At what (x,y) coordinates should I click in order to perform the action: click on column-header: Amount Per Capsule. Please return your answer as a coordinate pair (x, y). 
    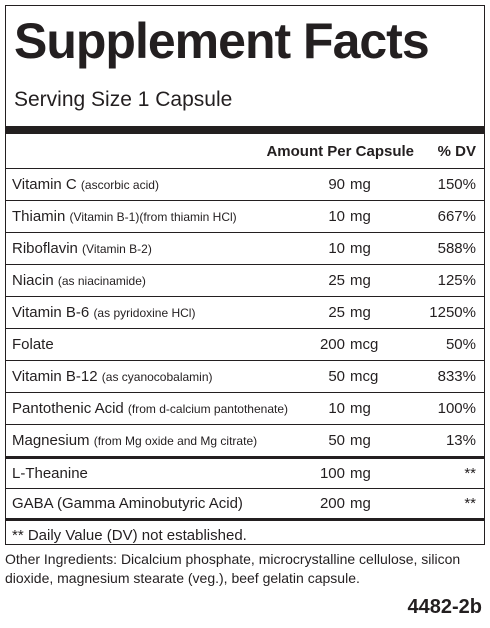
    Looking at the image, I should click on (340, 151).